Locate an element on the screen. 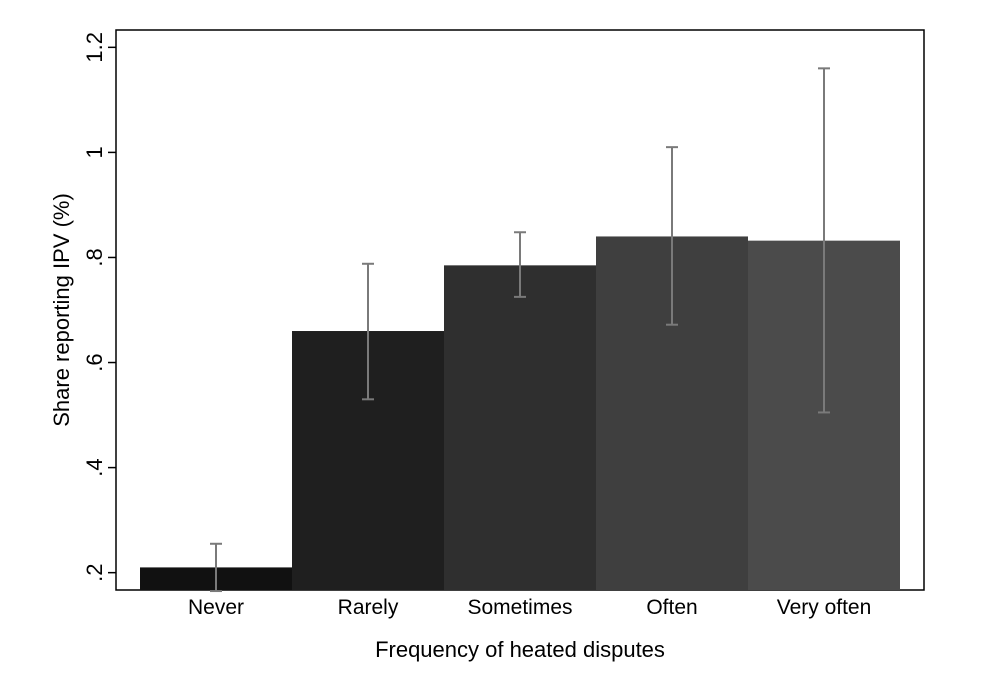 The image size is (996, 687). x-axis: Never Rarely Sometimes Often Very often is located at coordinates (529, 607).